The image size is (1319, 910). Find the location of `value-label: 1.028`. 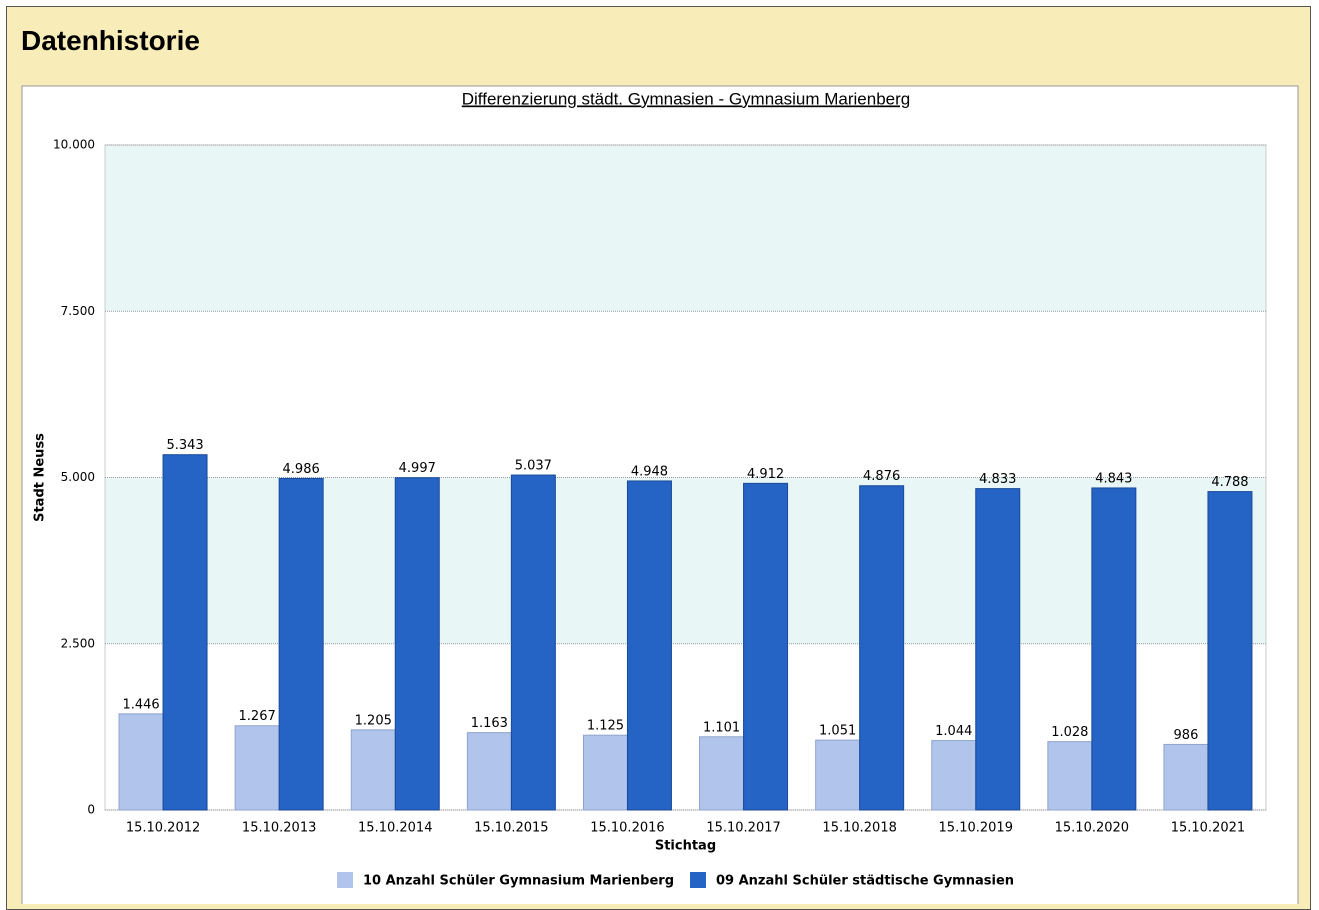

value-label: 1.028 is located at coordinates (1069, 732).